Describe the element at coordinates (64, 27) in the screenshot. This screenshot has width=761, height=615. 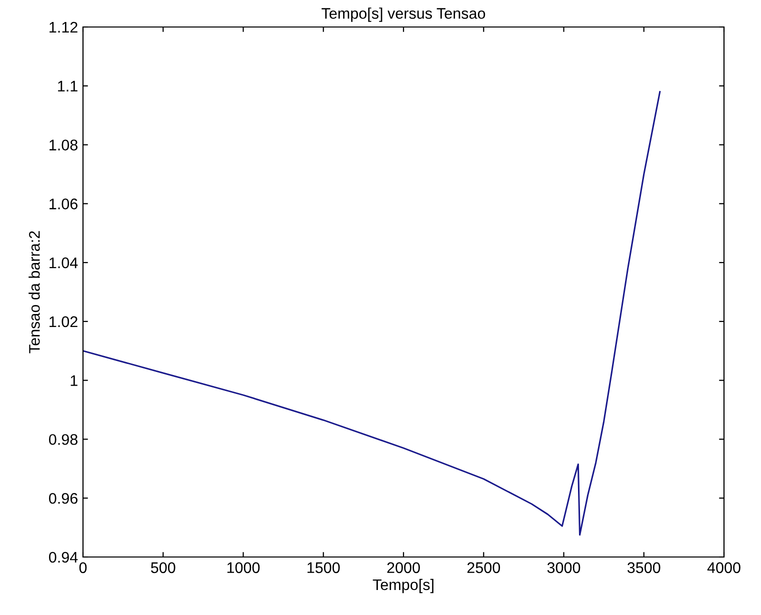
I see `y-tick-label: 1.12` at that location.